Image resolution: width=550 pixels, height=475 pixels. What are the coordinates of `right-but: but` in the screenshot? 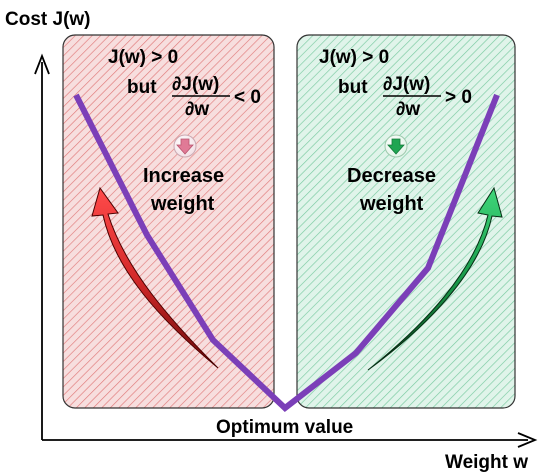 It's located at (353, 87).